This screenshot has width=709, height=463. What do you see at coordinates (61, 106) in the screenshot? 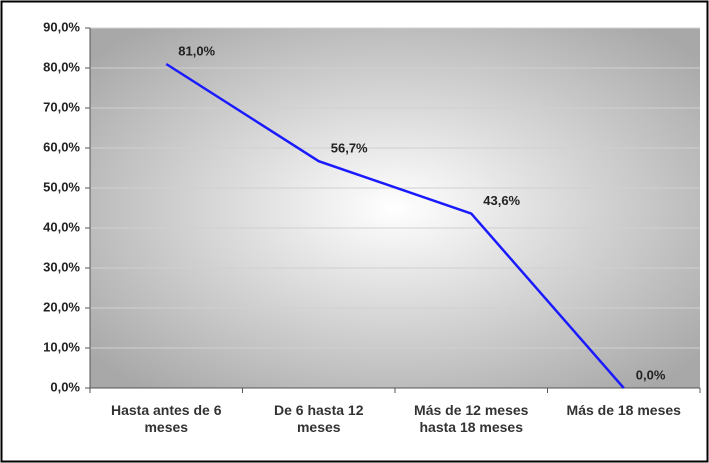
I see `y-tick-label: 70,0%` at bounding box center [61, 106].